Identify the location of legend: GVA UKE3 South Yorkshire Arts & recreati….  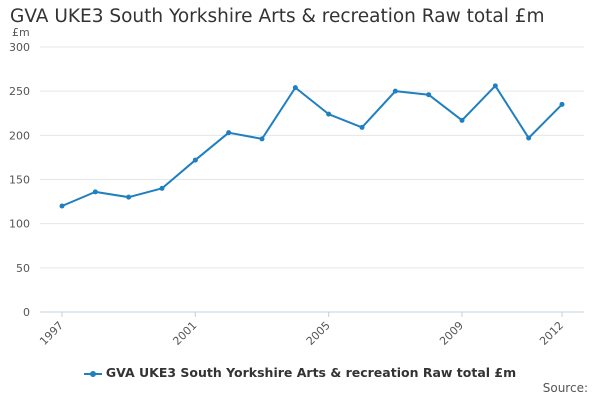
(300, 372).